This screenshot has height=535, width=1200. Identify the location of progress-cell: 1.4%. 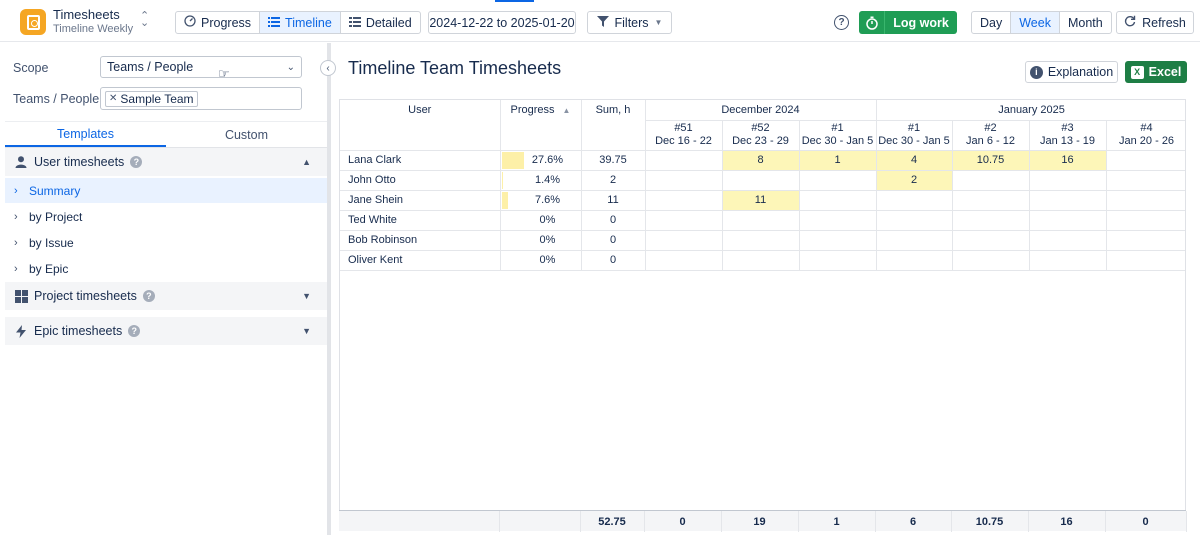
(541, 180).